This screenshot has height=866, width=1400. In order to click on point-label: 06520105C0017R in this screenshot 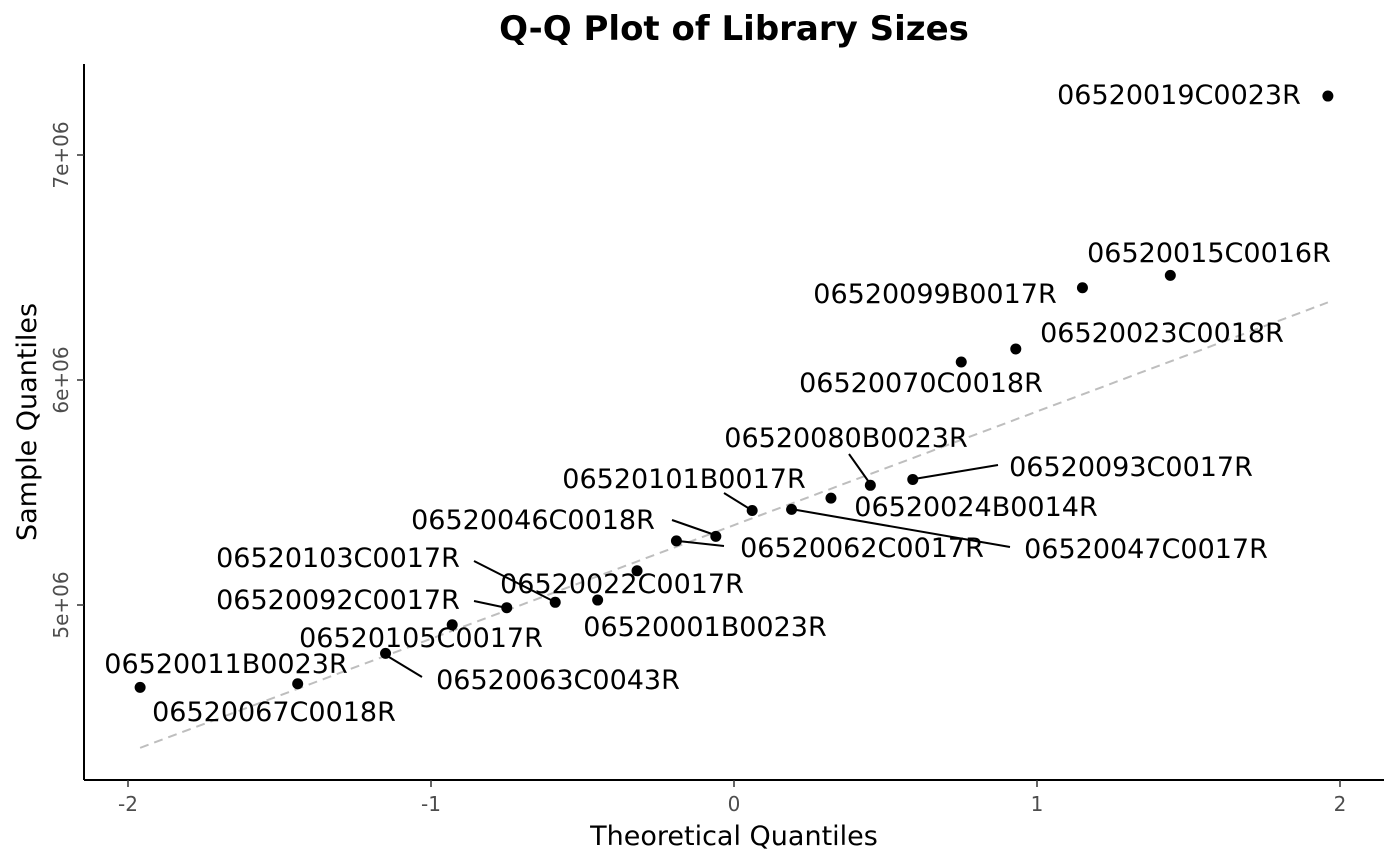, I will do `click(421, 638)`.